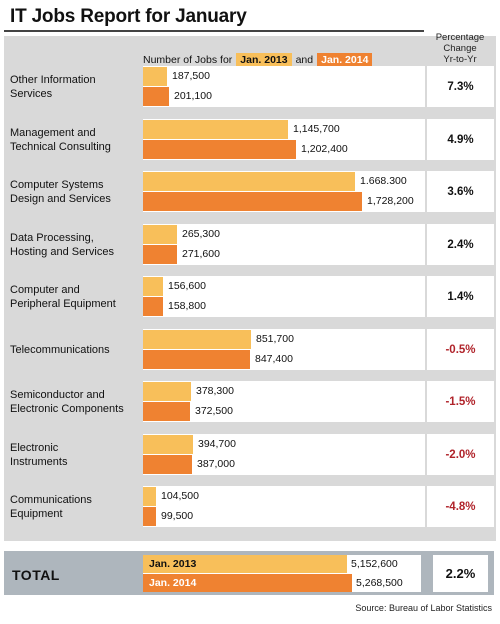 The image size is (500, 624). I want to click on chart-row: Telecommunications 851,700 847,400 -0.5%, so click(249, 355).